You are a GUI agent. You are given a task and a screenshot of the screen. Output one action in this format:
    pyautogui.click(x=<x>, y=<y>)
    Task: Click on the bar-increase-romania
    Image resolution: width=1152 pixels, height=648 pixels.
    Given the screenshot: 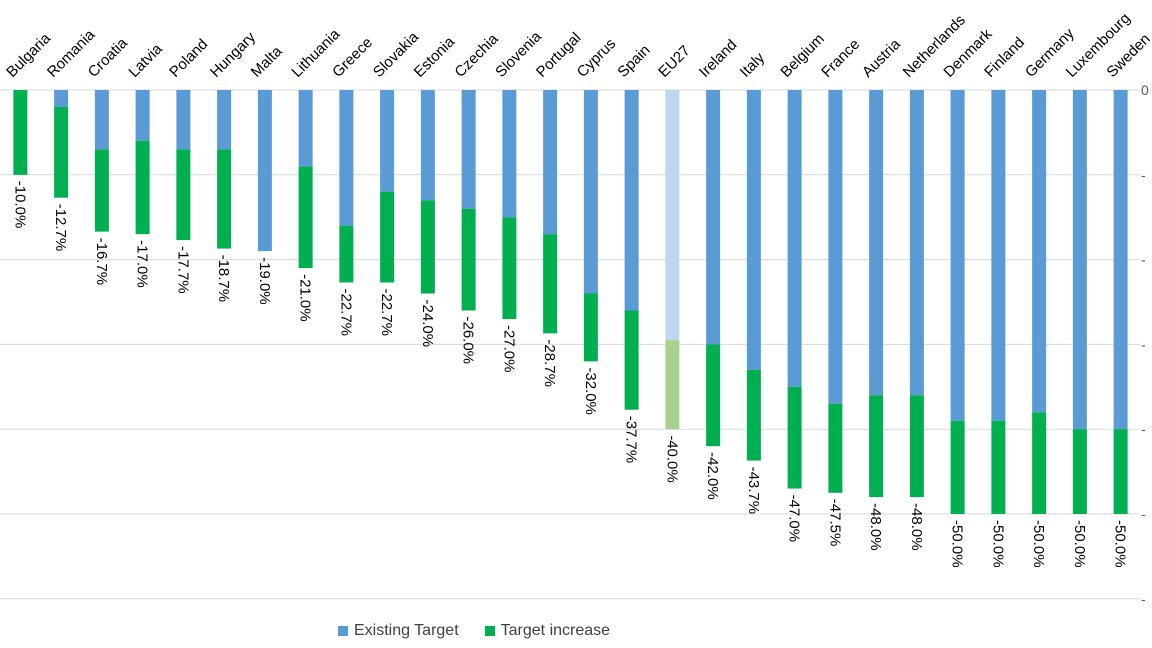 What is the action you would take?
    pyautogui.click(x=61, y=152)
    